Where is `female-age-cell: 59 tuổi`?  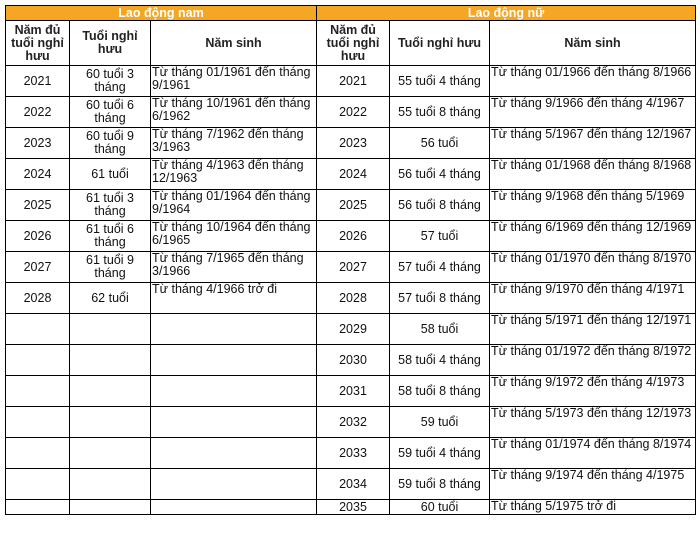
female-age-cell: 59 tuổi is located at coordinates (440, 422).